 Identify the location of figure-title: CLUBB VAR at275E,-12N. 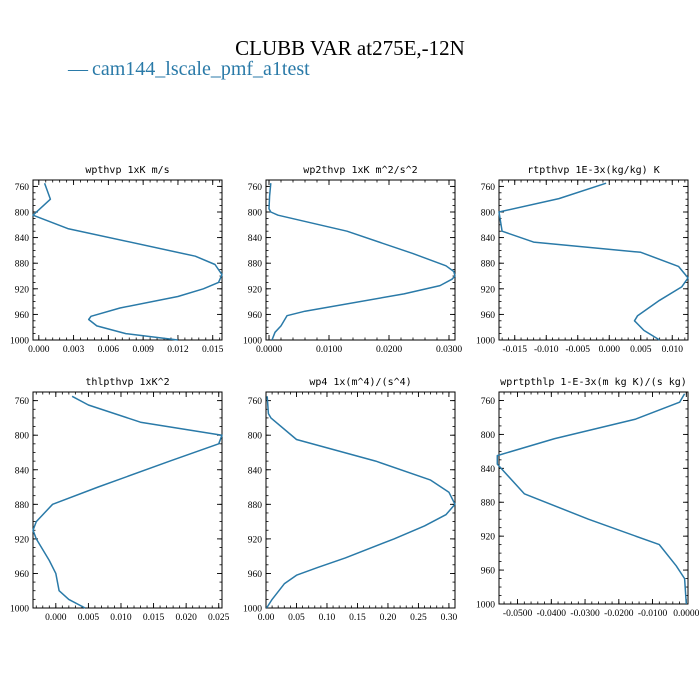
(350, 48).